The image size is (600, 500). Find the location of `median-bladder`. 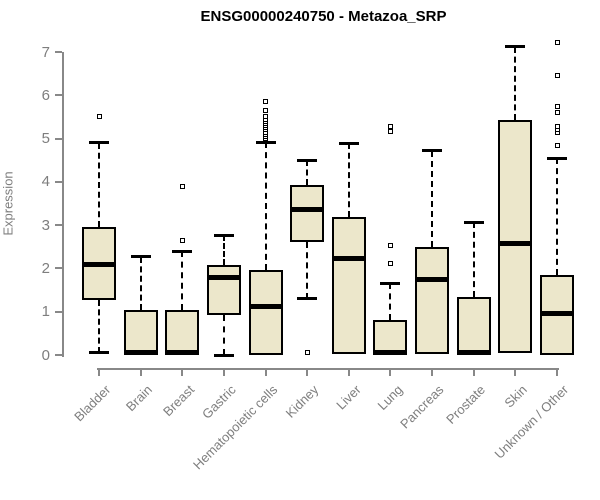

median-bladder is located at coordinates (99, 265).